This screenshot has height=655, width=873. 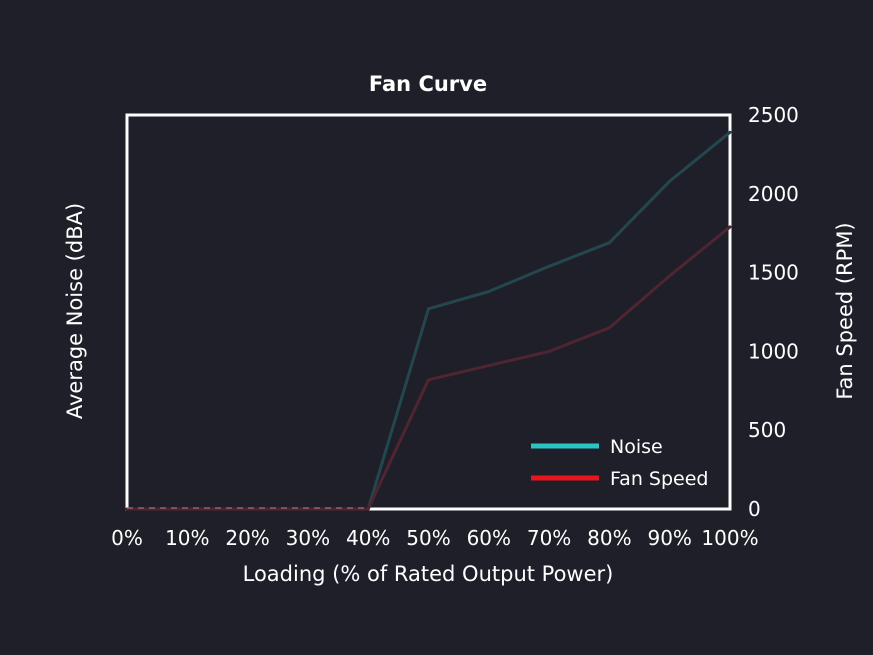 What do you see at coordinates (659, 479) in the screenshot?
I see `legend-label-fan-speed: Fan Speed` at bounding box center [659, 479].